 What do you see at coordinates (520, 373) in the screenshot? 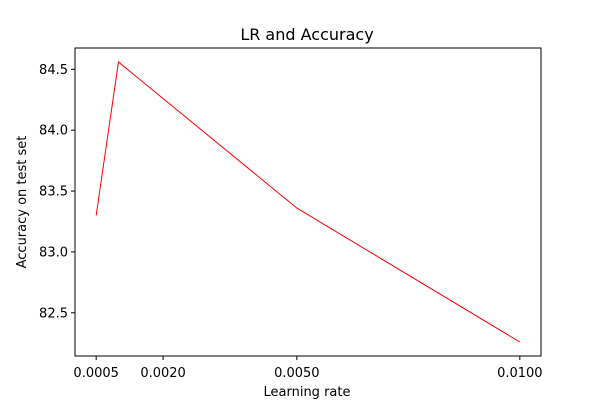
I see `x-tick-label: 0.0100` at bounding box center [520, 373].